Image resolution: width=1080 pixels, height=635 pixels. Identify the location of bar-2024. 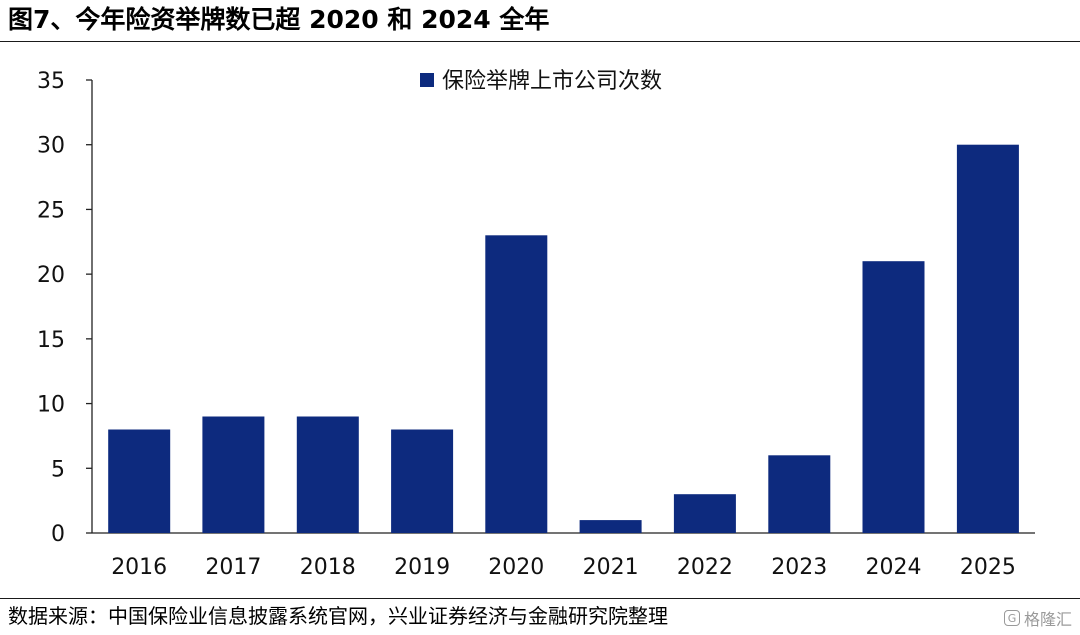
(893, 397).